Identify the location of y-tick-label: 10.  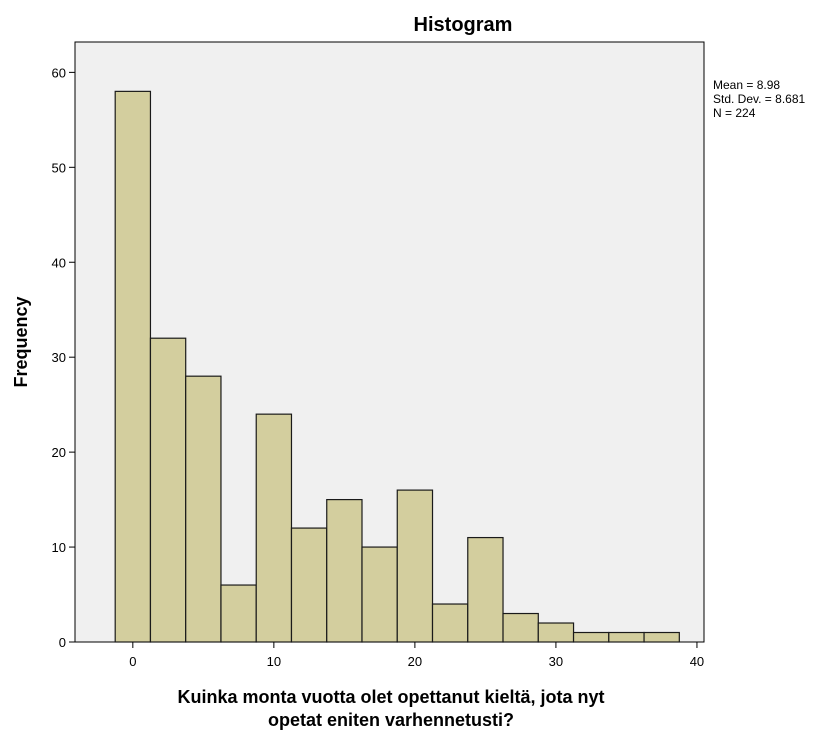
(59, 547).